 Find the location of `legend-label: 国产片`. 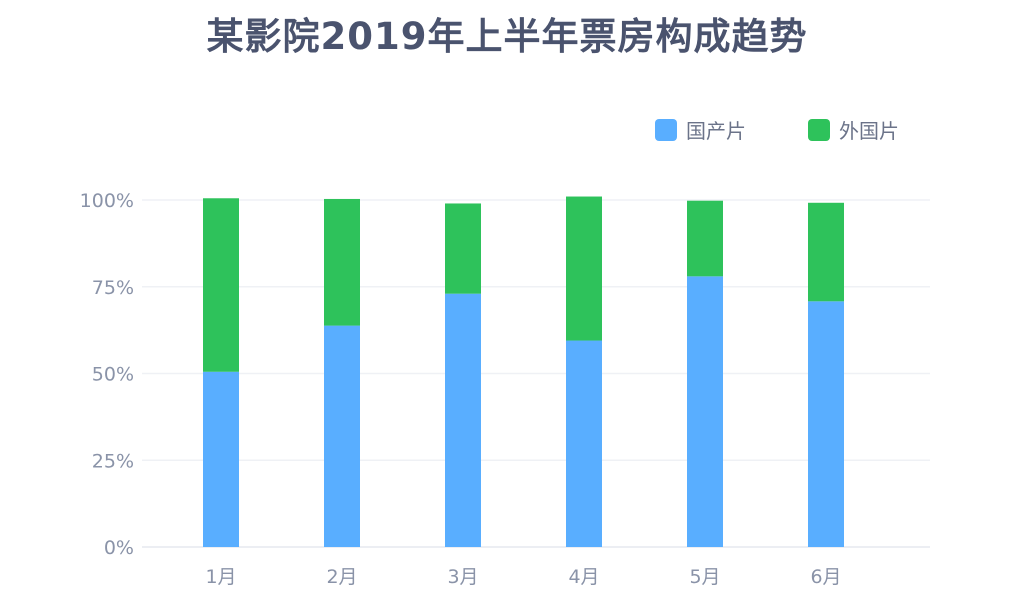

legend-label: 国产片 is located at coordinates (716, 131).